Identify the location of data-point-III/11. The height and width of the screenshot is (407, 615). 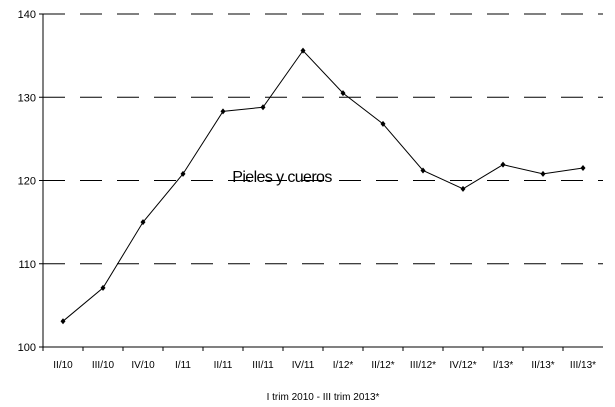
(263, 107).